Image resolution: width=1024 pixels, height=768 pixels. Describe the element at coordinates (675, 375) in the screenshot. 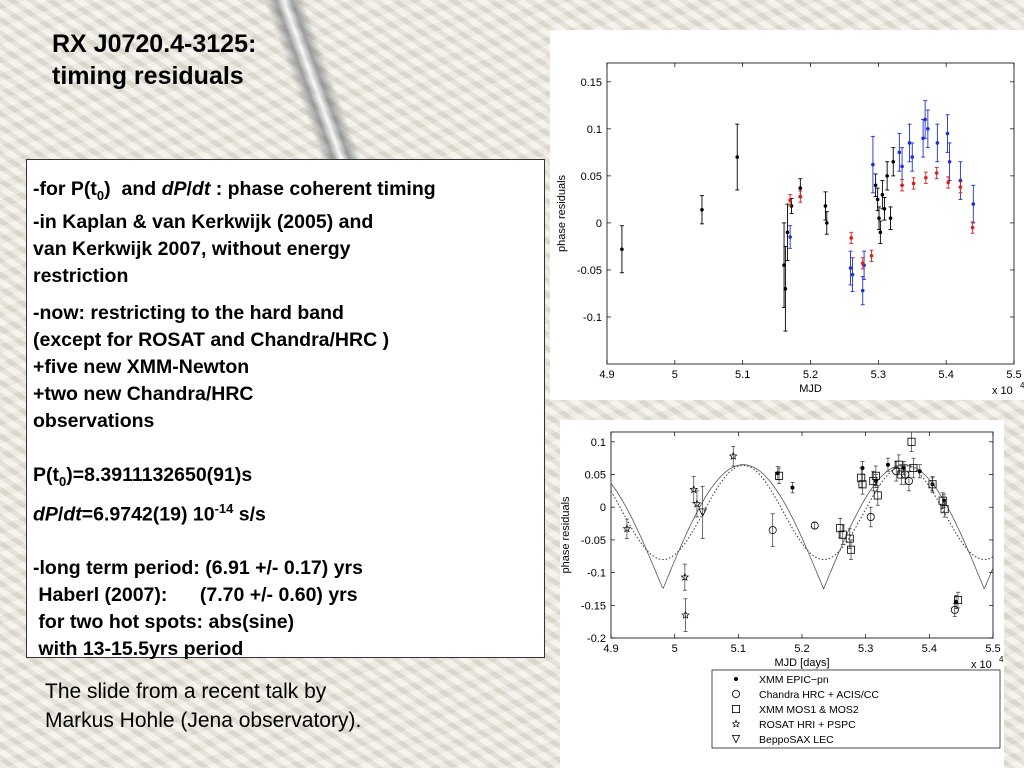

I see `x-tick-label: 5` at that location.